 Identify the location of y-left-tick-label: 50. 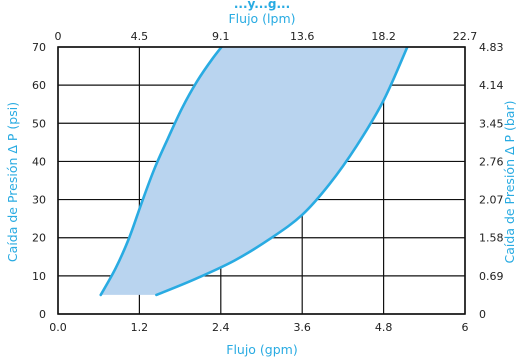
(39, 123).